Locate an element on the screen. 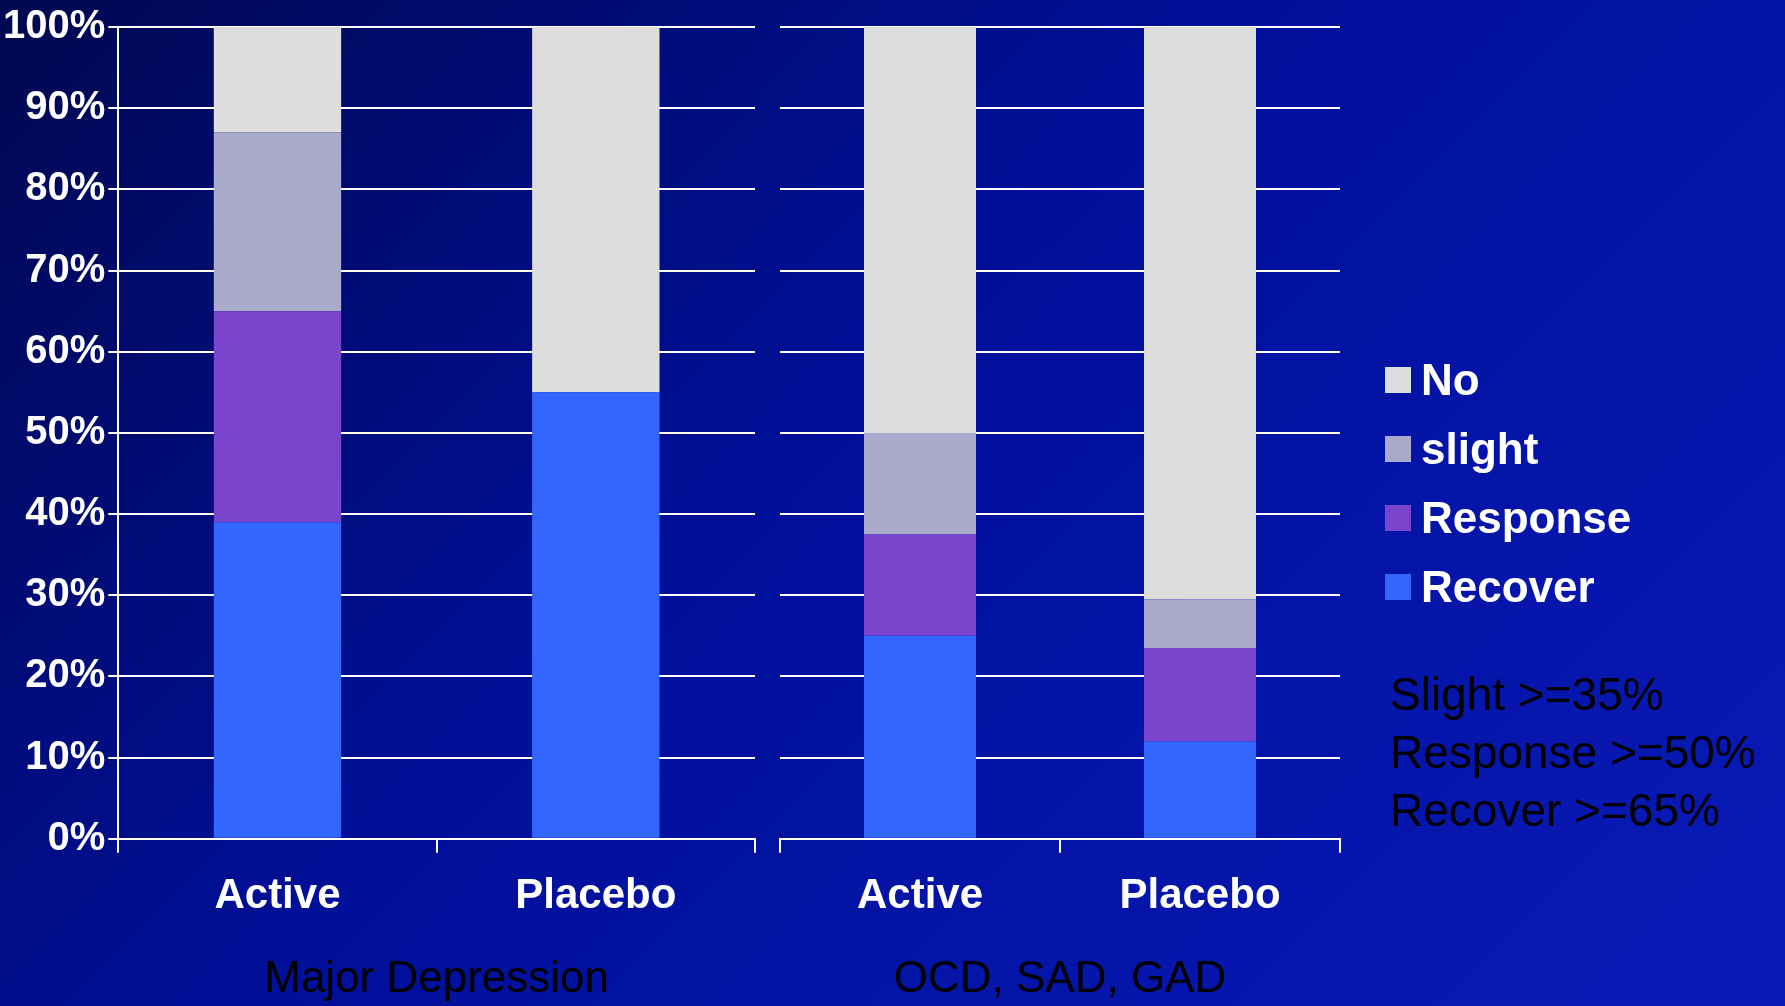 This screenshot has width=1785, height=1006. x-axis-title: Major Depression is located at coordinates (437, 976).